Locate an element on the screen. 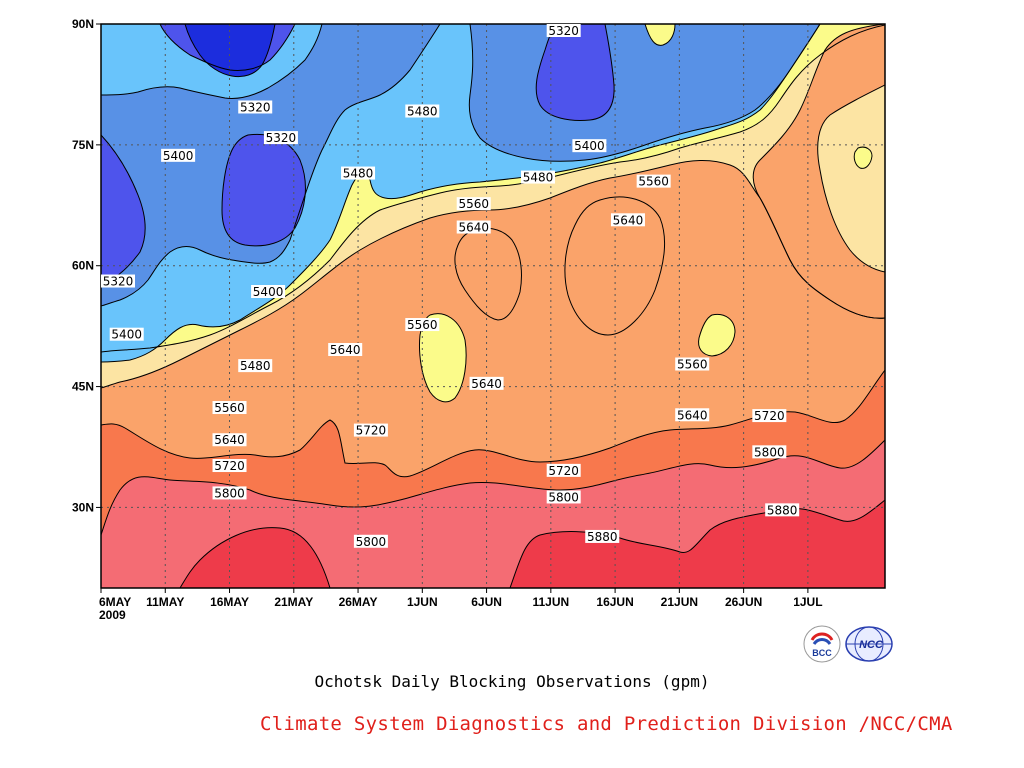 This screenshot has width=1024, height=768. y-tick-label: 75N is located at coordinates (83, 145).